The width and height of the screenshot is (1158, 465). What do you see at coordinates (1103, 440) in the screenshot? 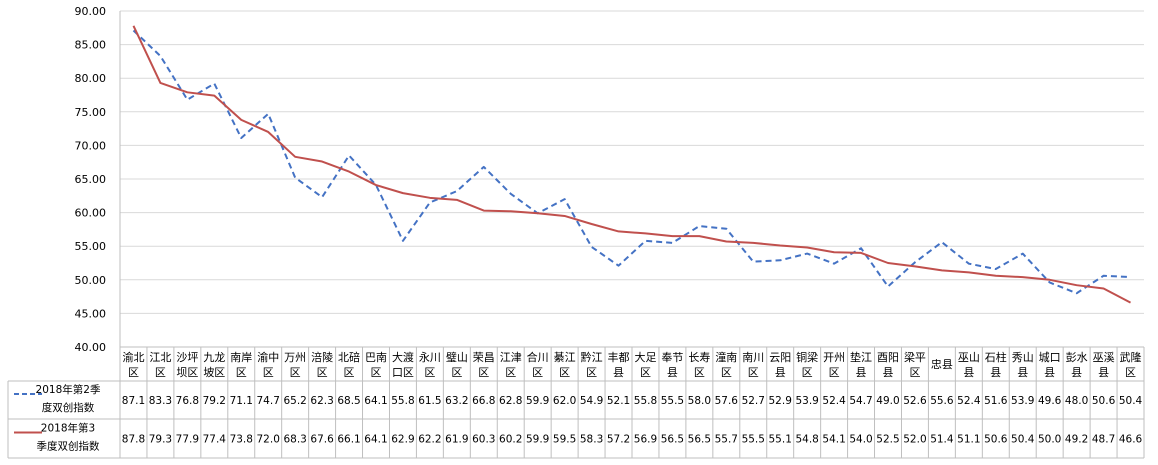
I see `series-2-value: 48.7` at bounding box center [1103, 440].